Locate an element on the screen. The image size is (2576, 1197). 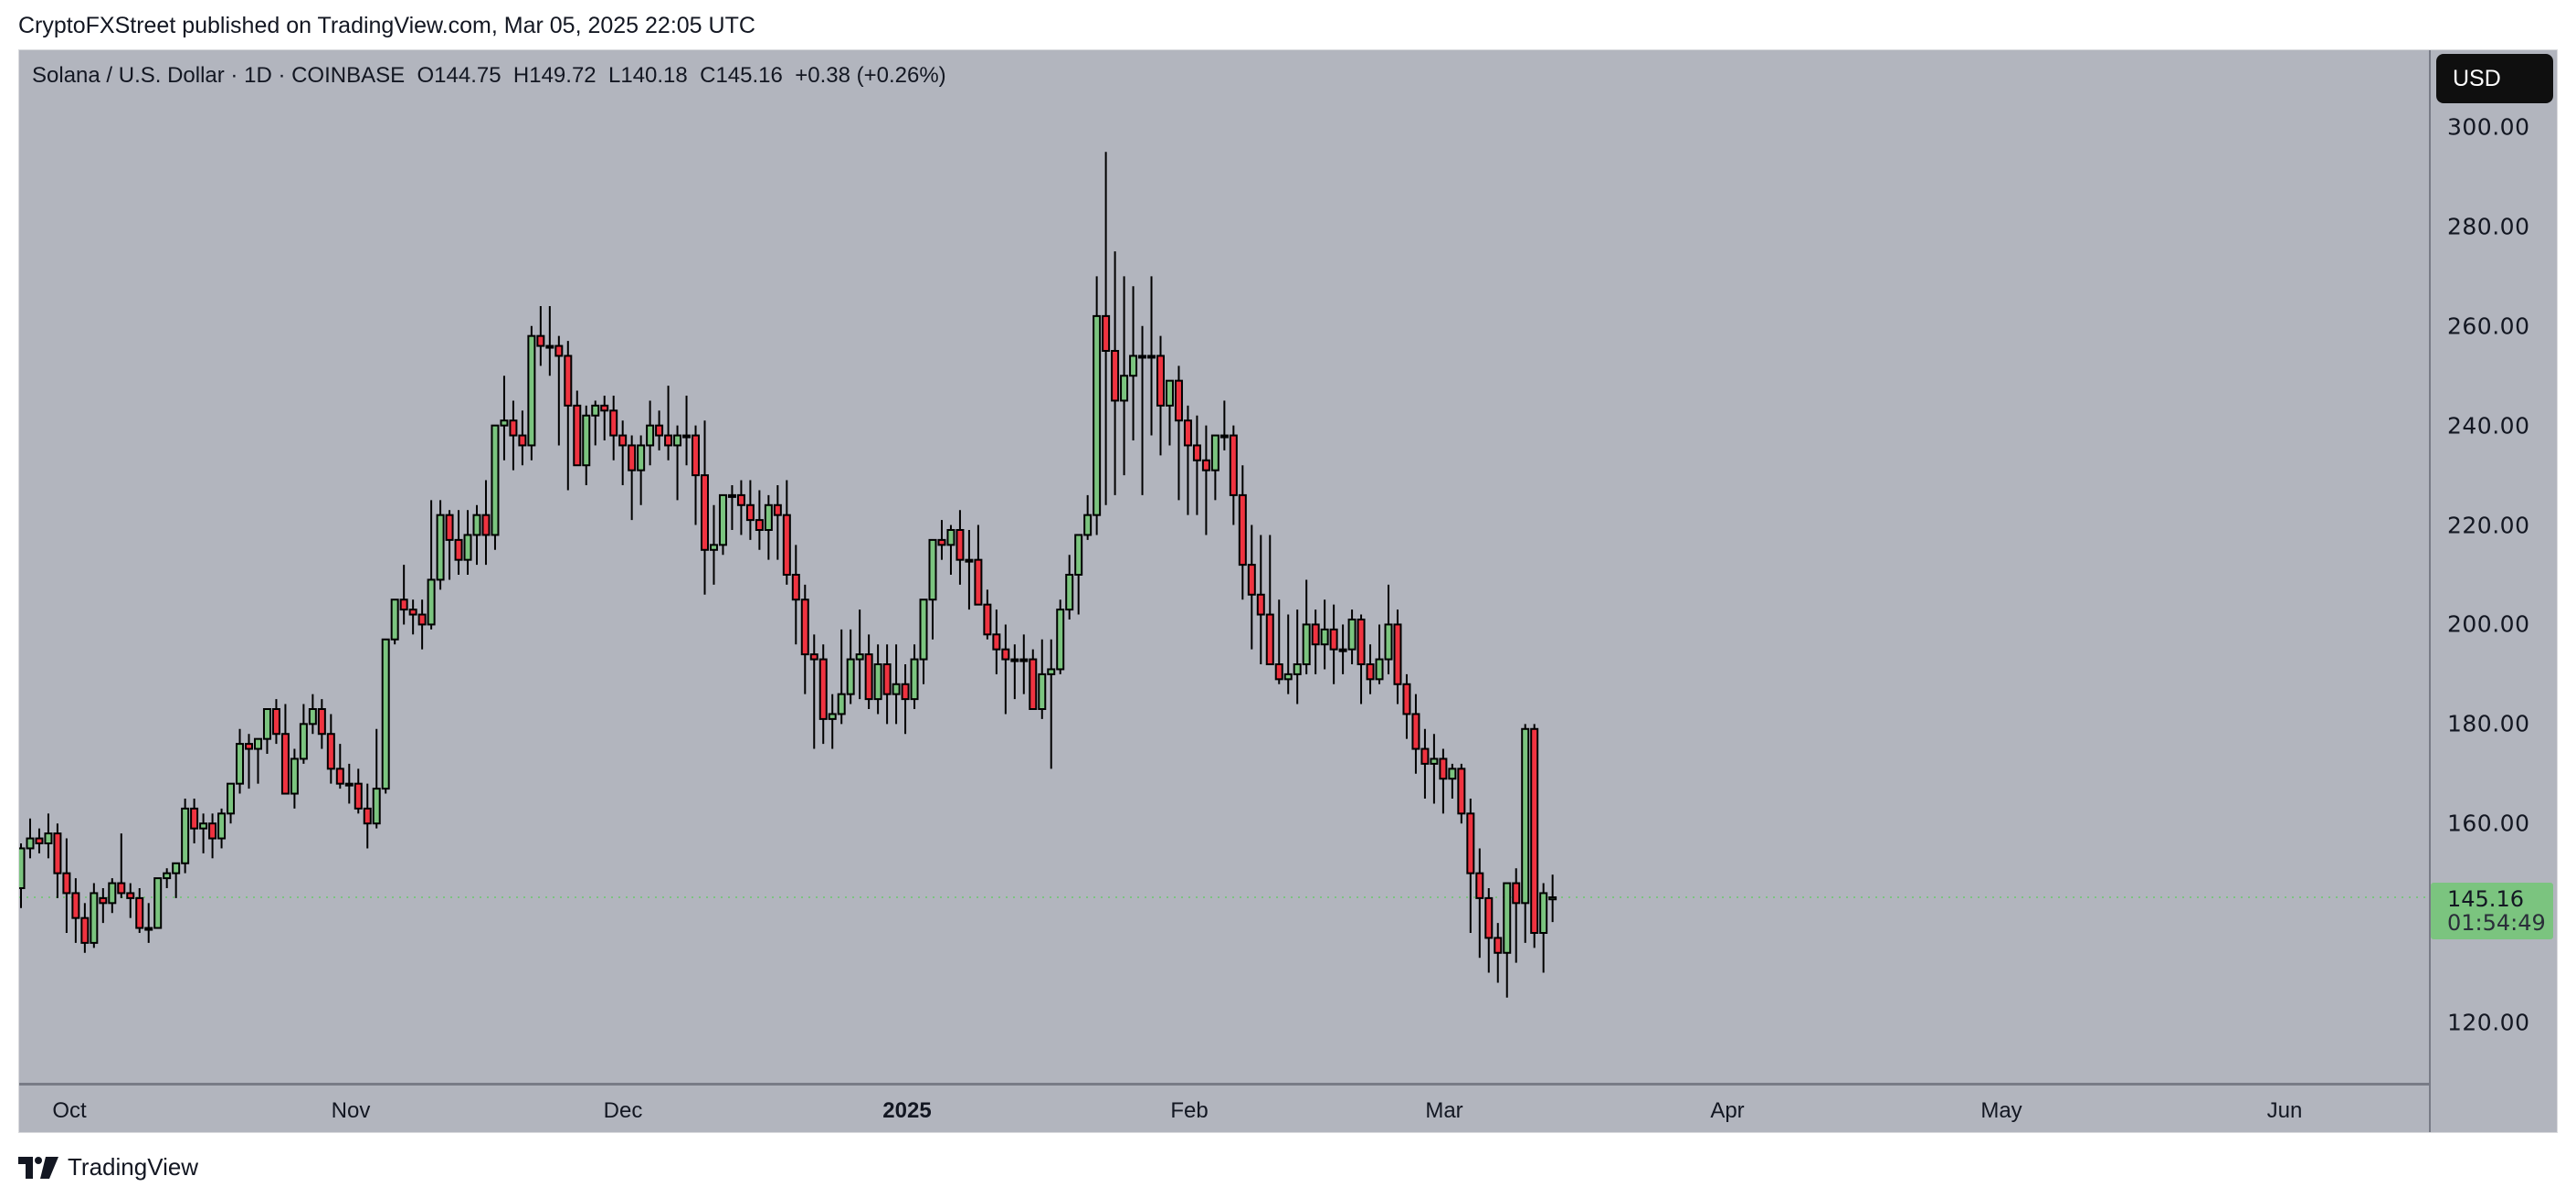
price-tick-label: 120.00 is located at coordinates (2488, 1022).